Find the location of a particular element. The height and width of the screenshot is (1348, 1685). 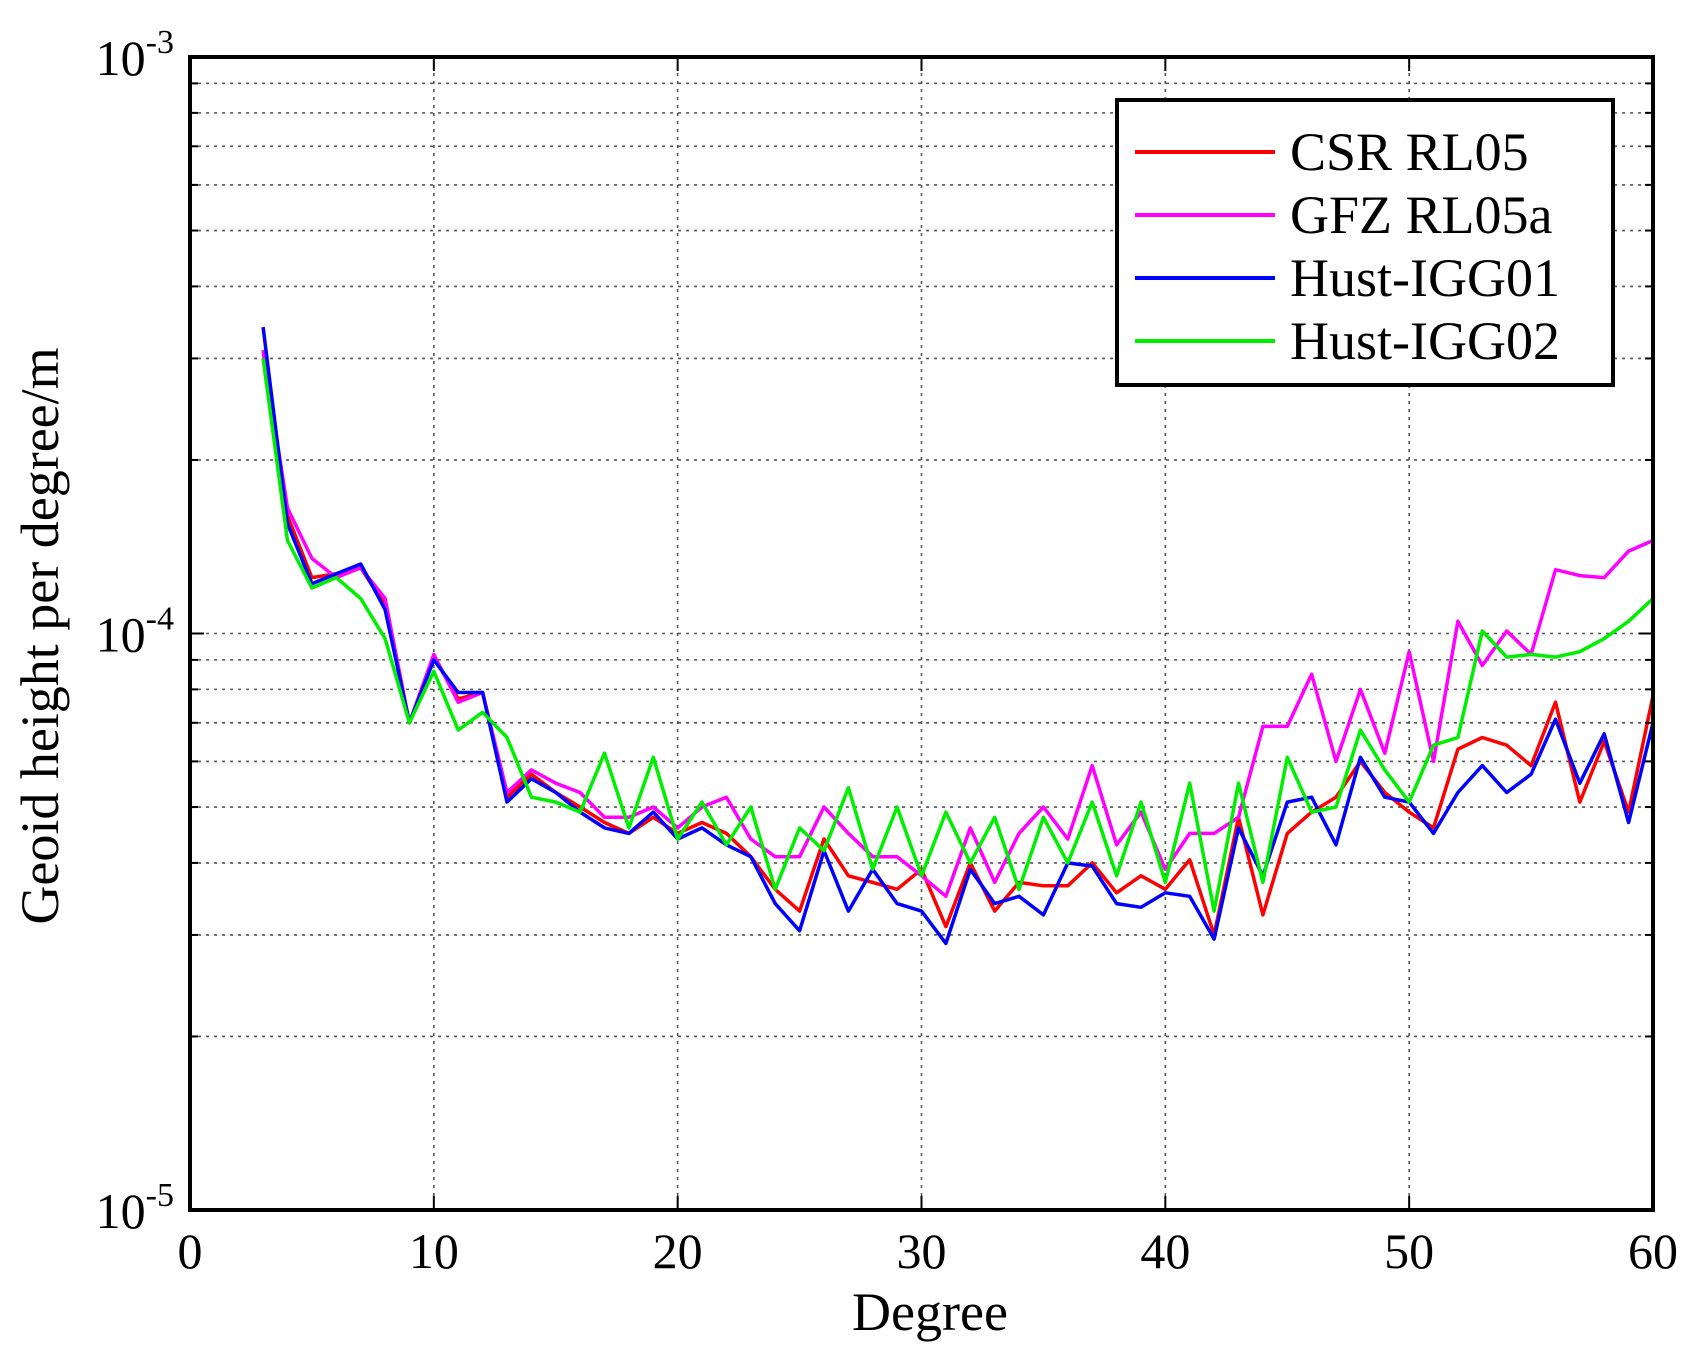

x-tick-label: 20 is located at coordinates (678, 1251).